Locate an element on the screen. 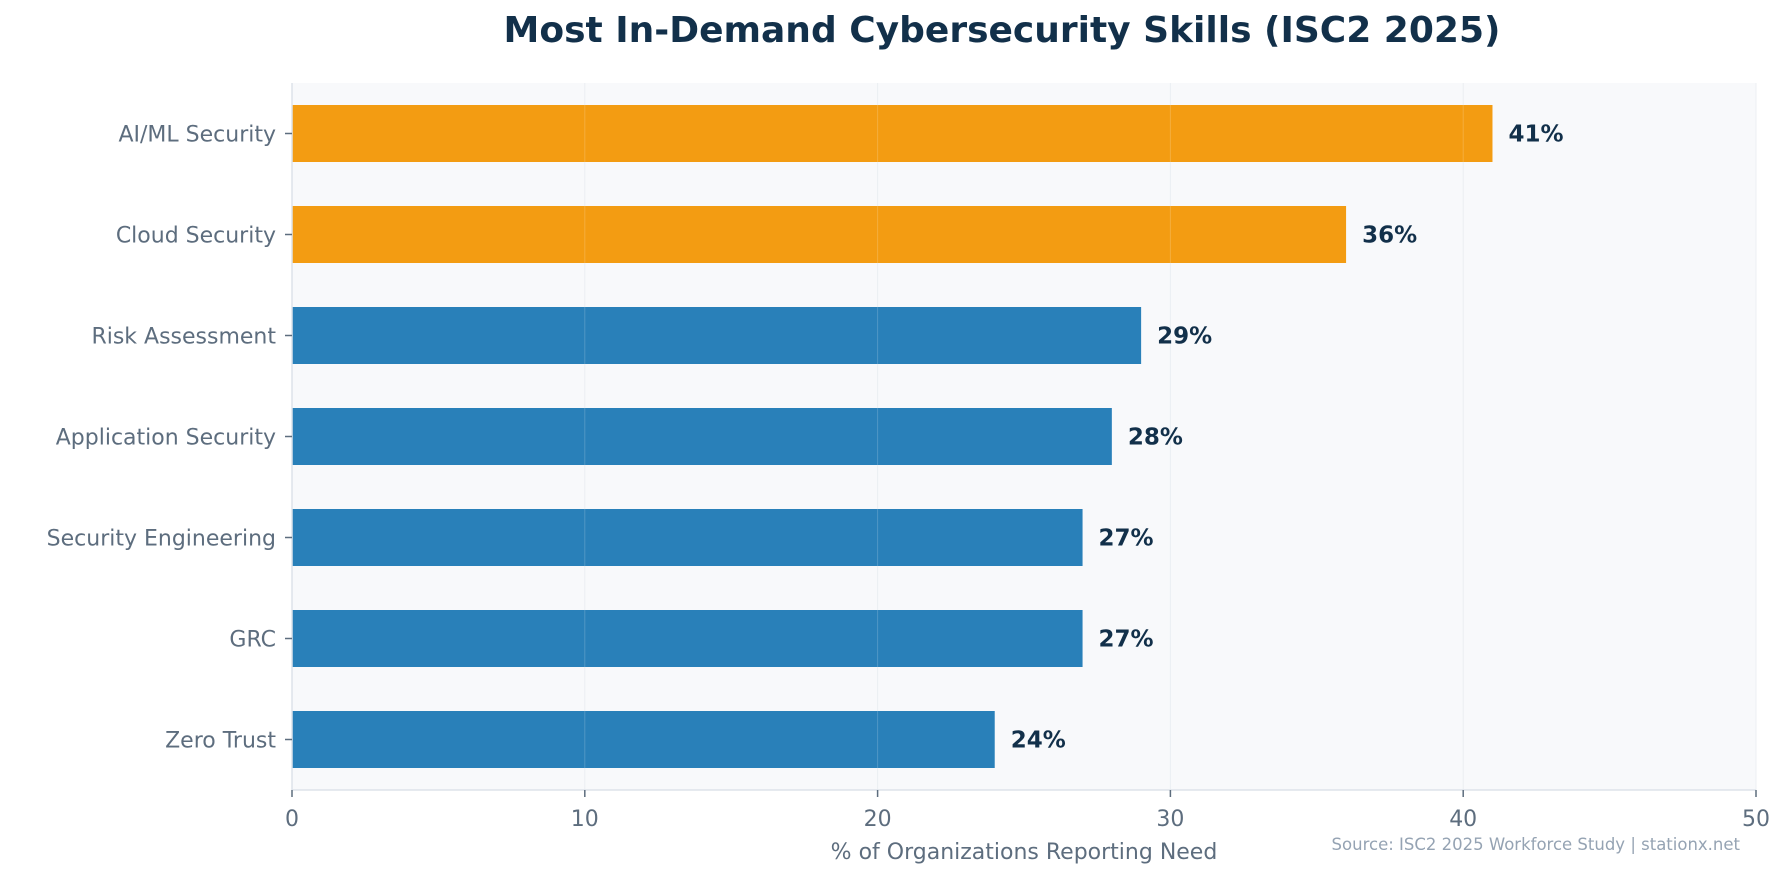  y-tick-label: Cloud Security is located at coordinates (196, 236).